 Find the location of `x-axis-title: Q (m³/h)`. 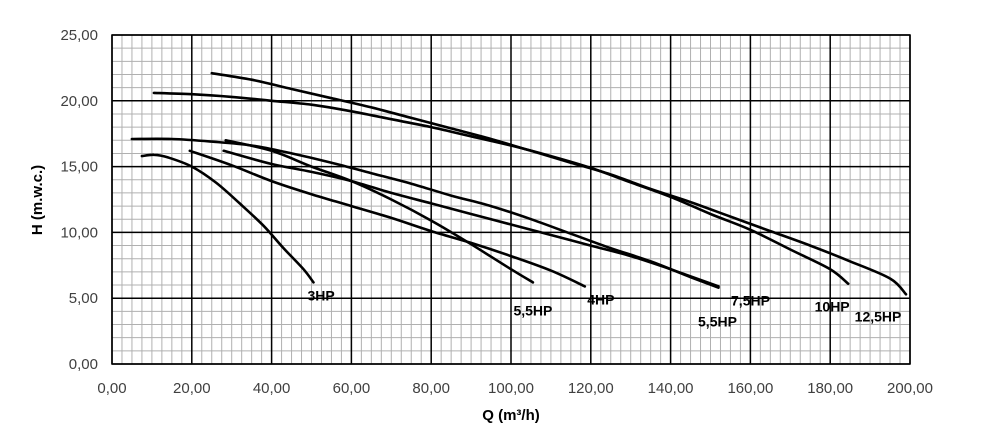

x-axis-title: Q (m³/h) is located at coordinates (511, 415).